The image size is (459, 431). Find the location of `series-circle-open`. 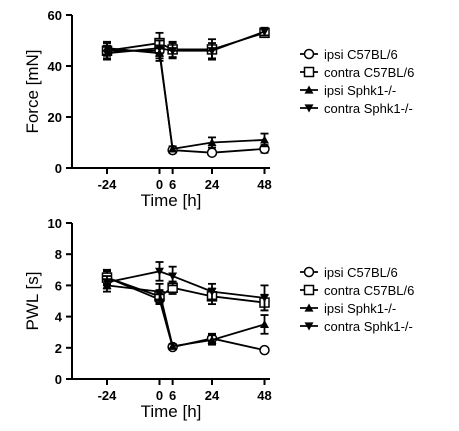

series-circle-open is located at coordinates (185, 313).